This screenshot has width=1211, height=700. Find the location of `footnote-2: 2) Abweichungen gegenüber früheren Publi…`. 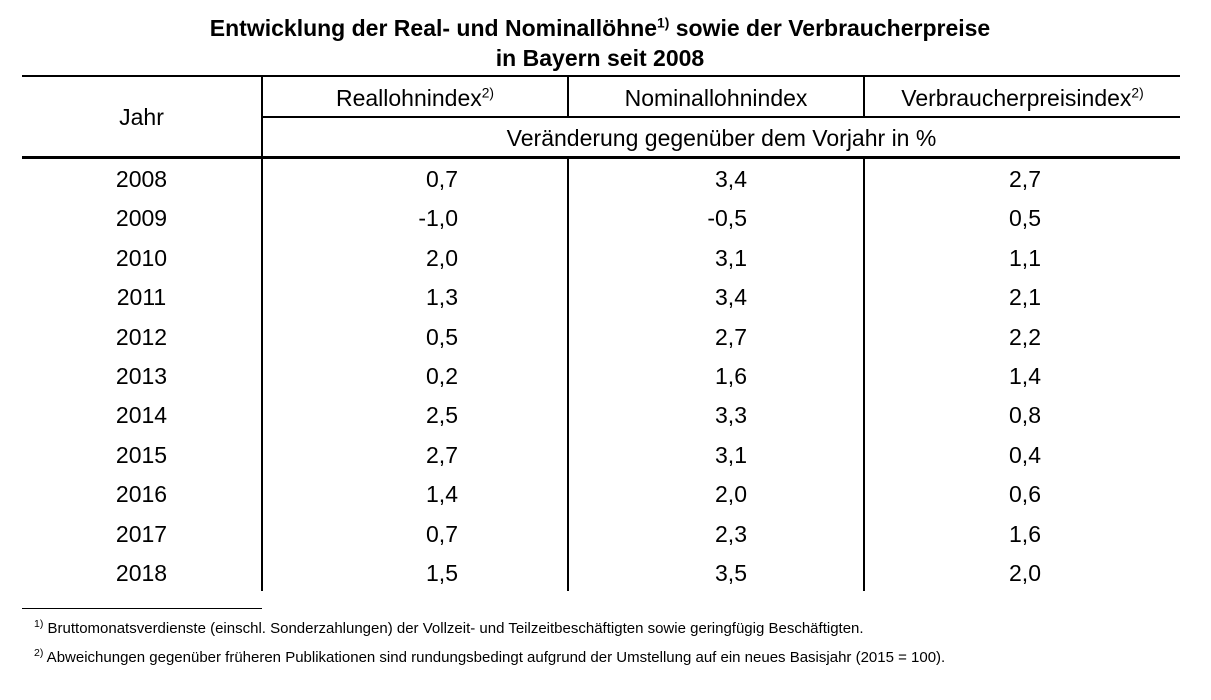

footnote-2: 2) Abweichungen gegenüber früheren Publi… is located at coordinates (490, 657).